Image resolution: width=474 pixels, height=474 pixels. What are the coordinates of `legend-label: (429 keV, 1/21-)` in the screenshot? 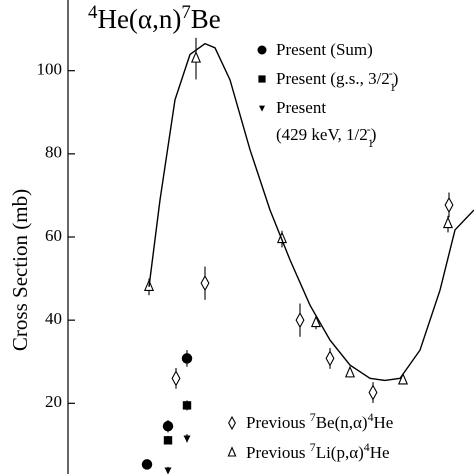 It's located at (326, 136).